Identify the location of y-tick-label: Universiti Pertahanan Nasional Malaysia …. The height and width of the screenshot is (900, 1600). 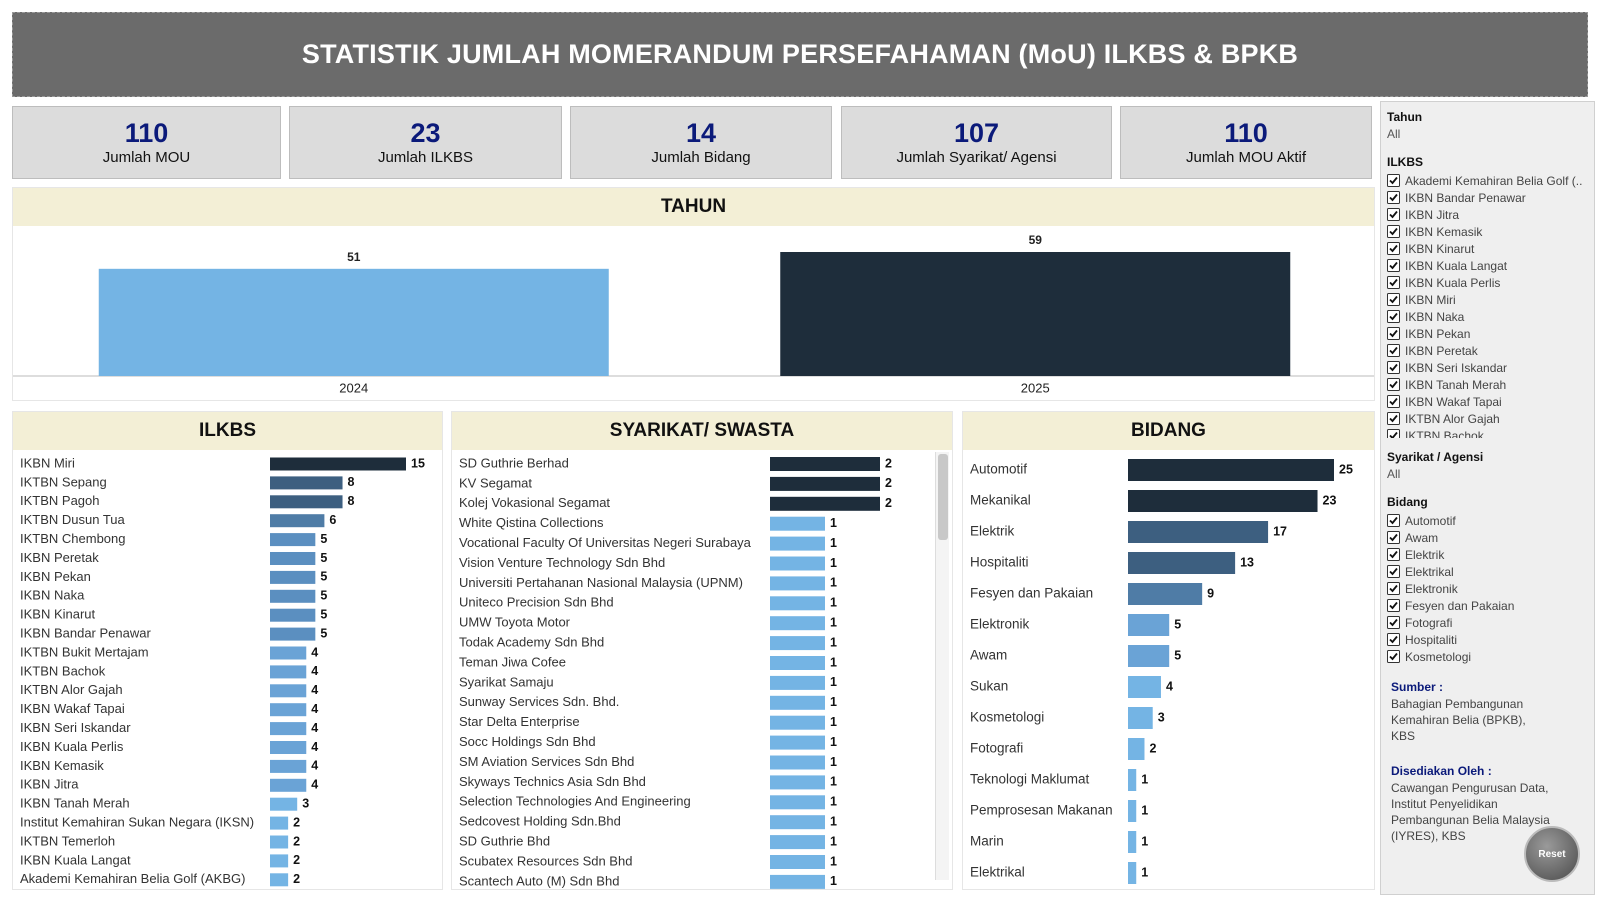
(601, 582).